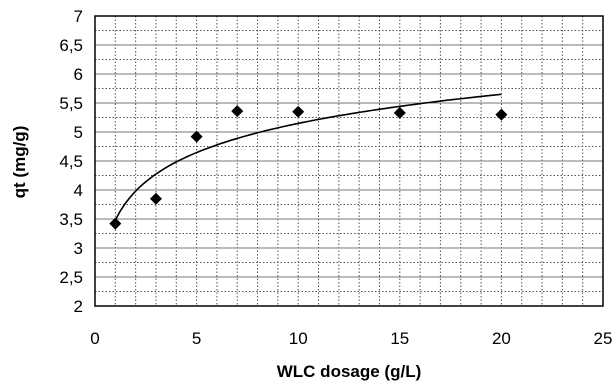 The height and width of the screenshot is (383, 616). I want to click on y-tick-label: 6,5, so click(71, 45).